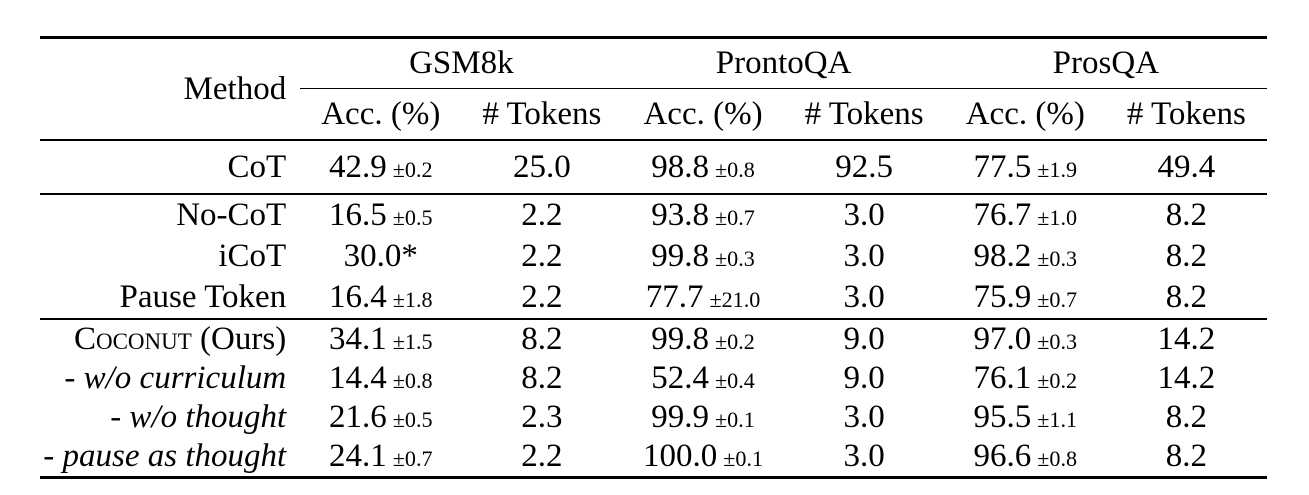 Image resolution: width=1309 pixels, height=495 pixels. What do you see at coordinates (674, 297) in the screenshot?
I see `cell-value: 77.7` at bounding box center [674, 297].